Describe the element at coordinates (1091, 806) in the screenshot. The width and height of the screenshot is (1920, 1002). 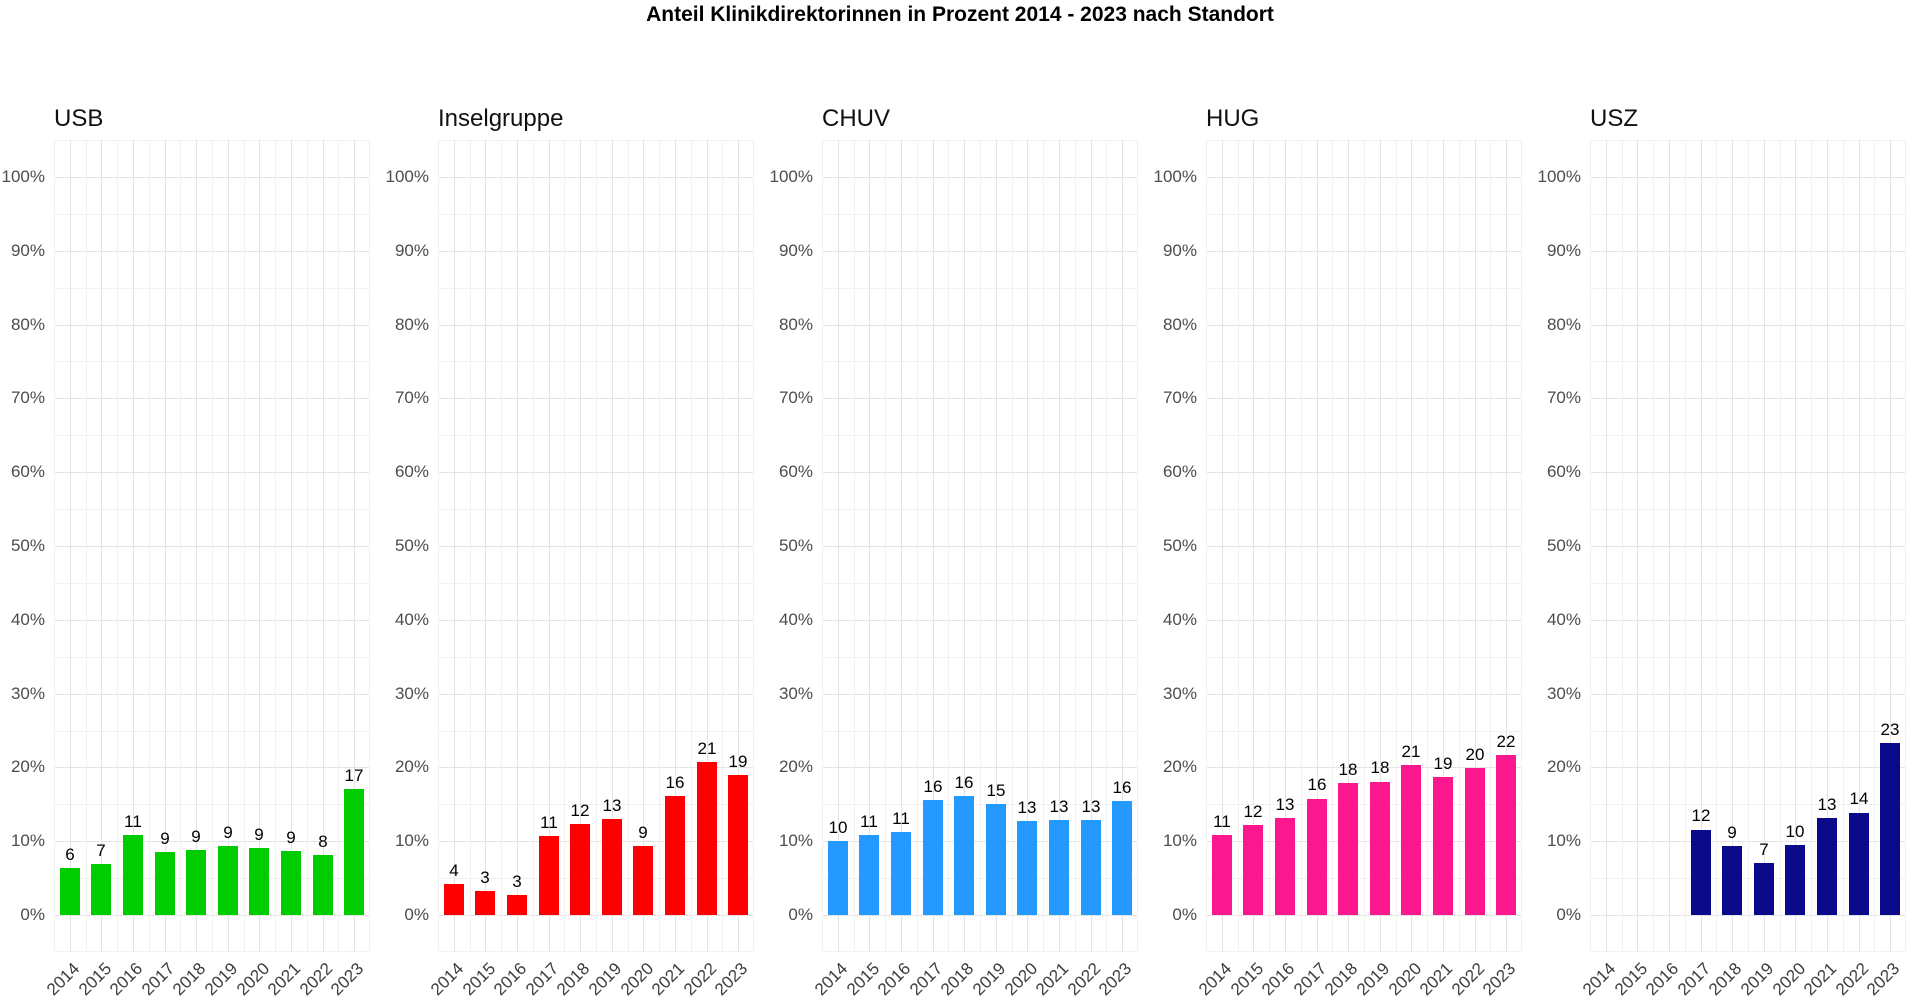
I see `bar-value-label-chuv-2022: 13` at that location.